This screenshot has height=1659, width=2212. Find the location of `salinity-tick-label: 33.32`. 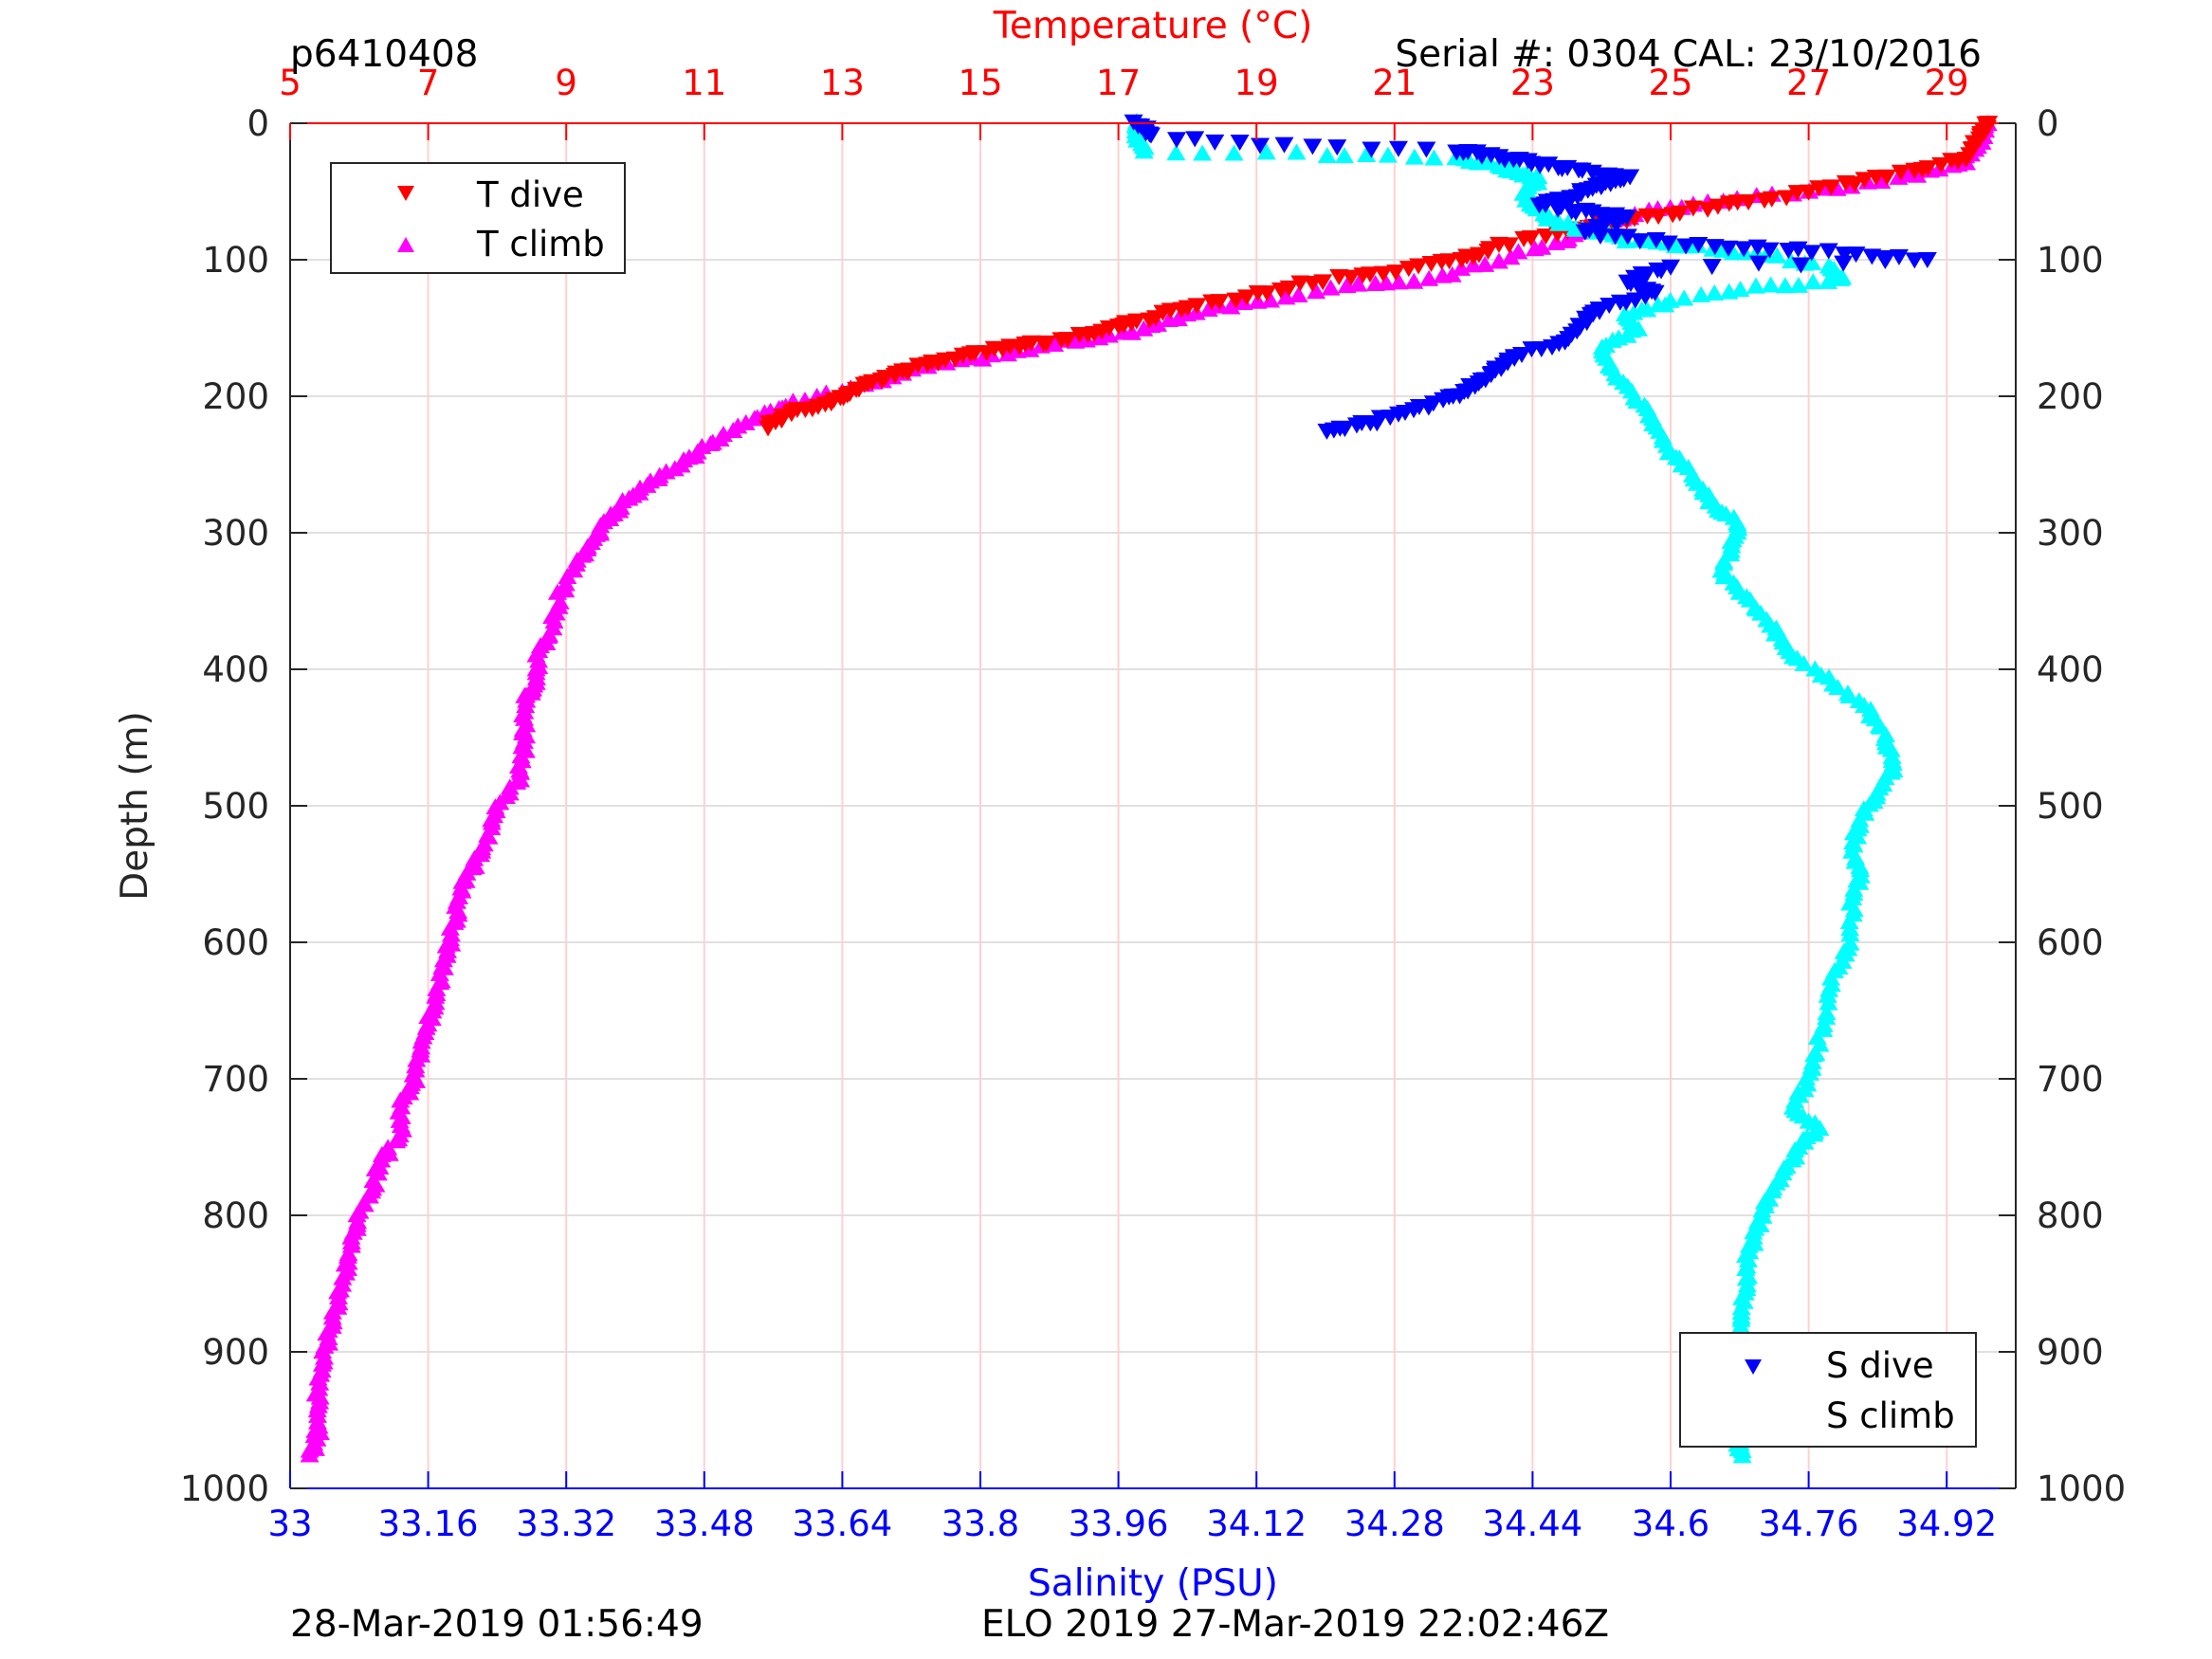

salinity-tick-label: 33.32 is located at coordinates (566, 1524).